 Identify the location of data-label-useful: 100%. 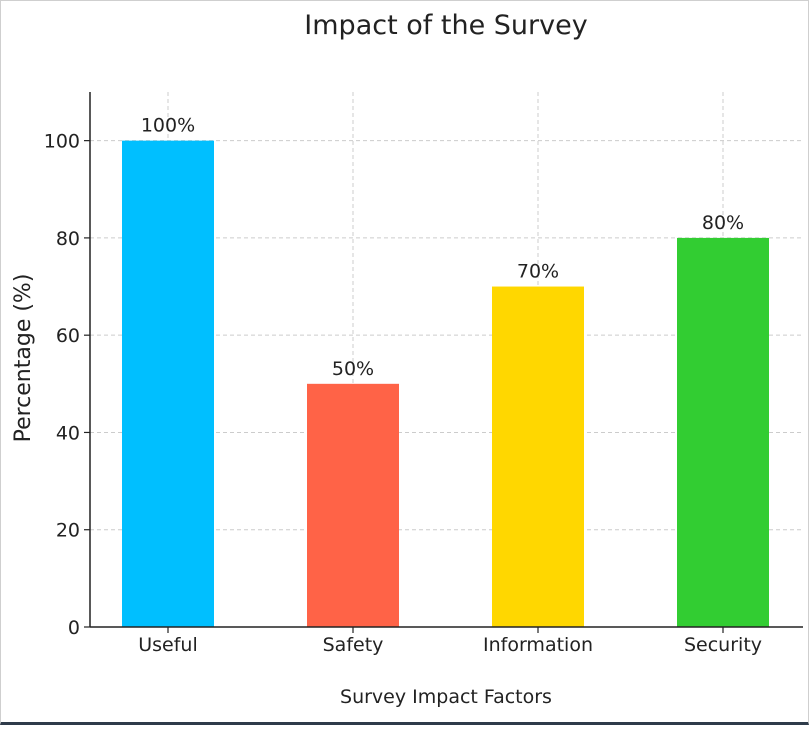
(168, 126).